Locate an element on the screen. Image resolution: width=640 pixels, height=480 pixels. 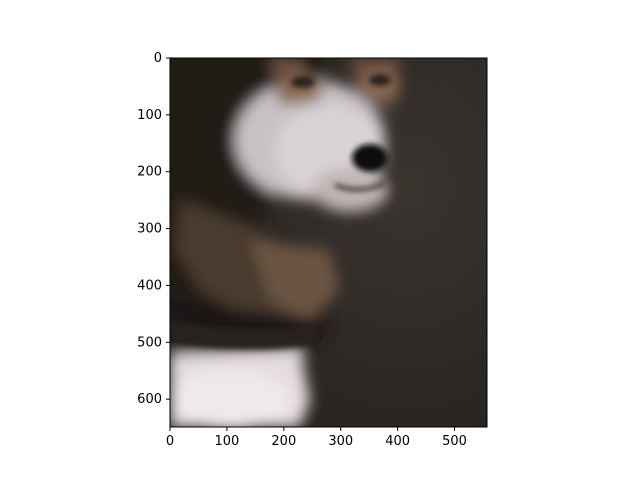
y-tick-label: 500 is located at coordinates (149, 342).